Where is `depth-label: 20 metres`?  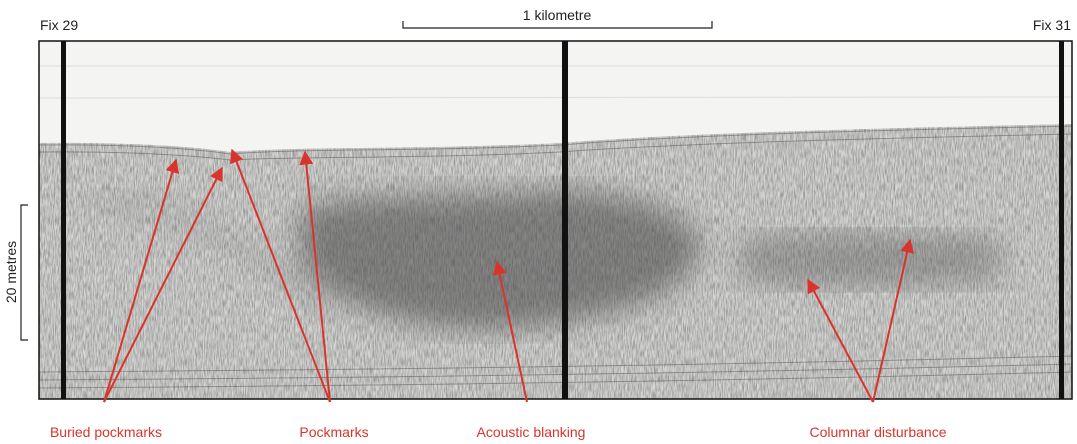
depth-label: 20 metres is located at coordinates (11, 272).